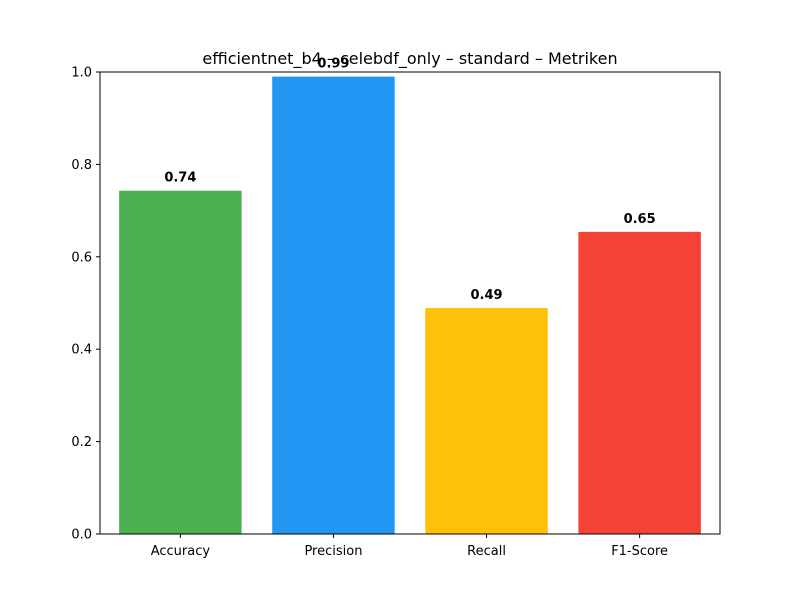  Describe the element at coordinates (640, 219) in the screenshot. I see `value-label: 0.65` at that location.